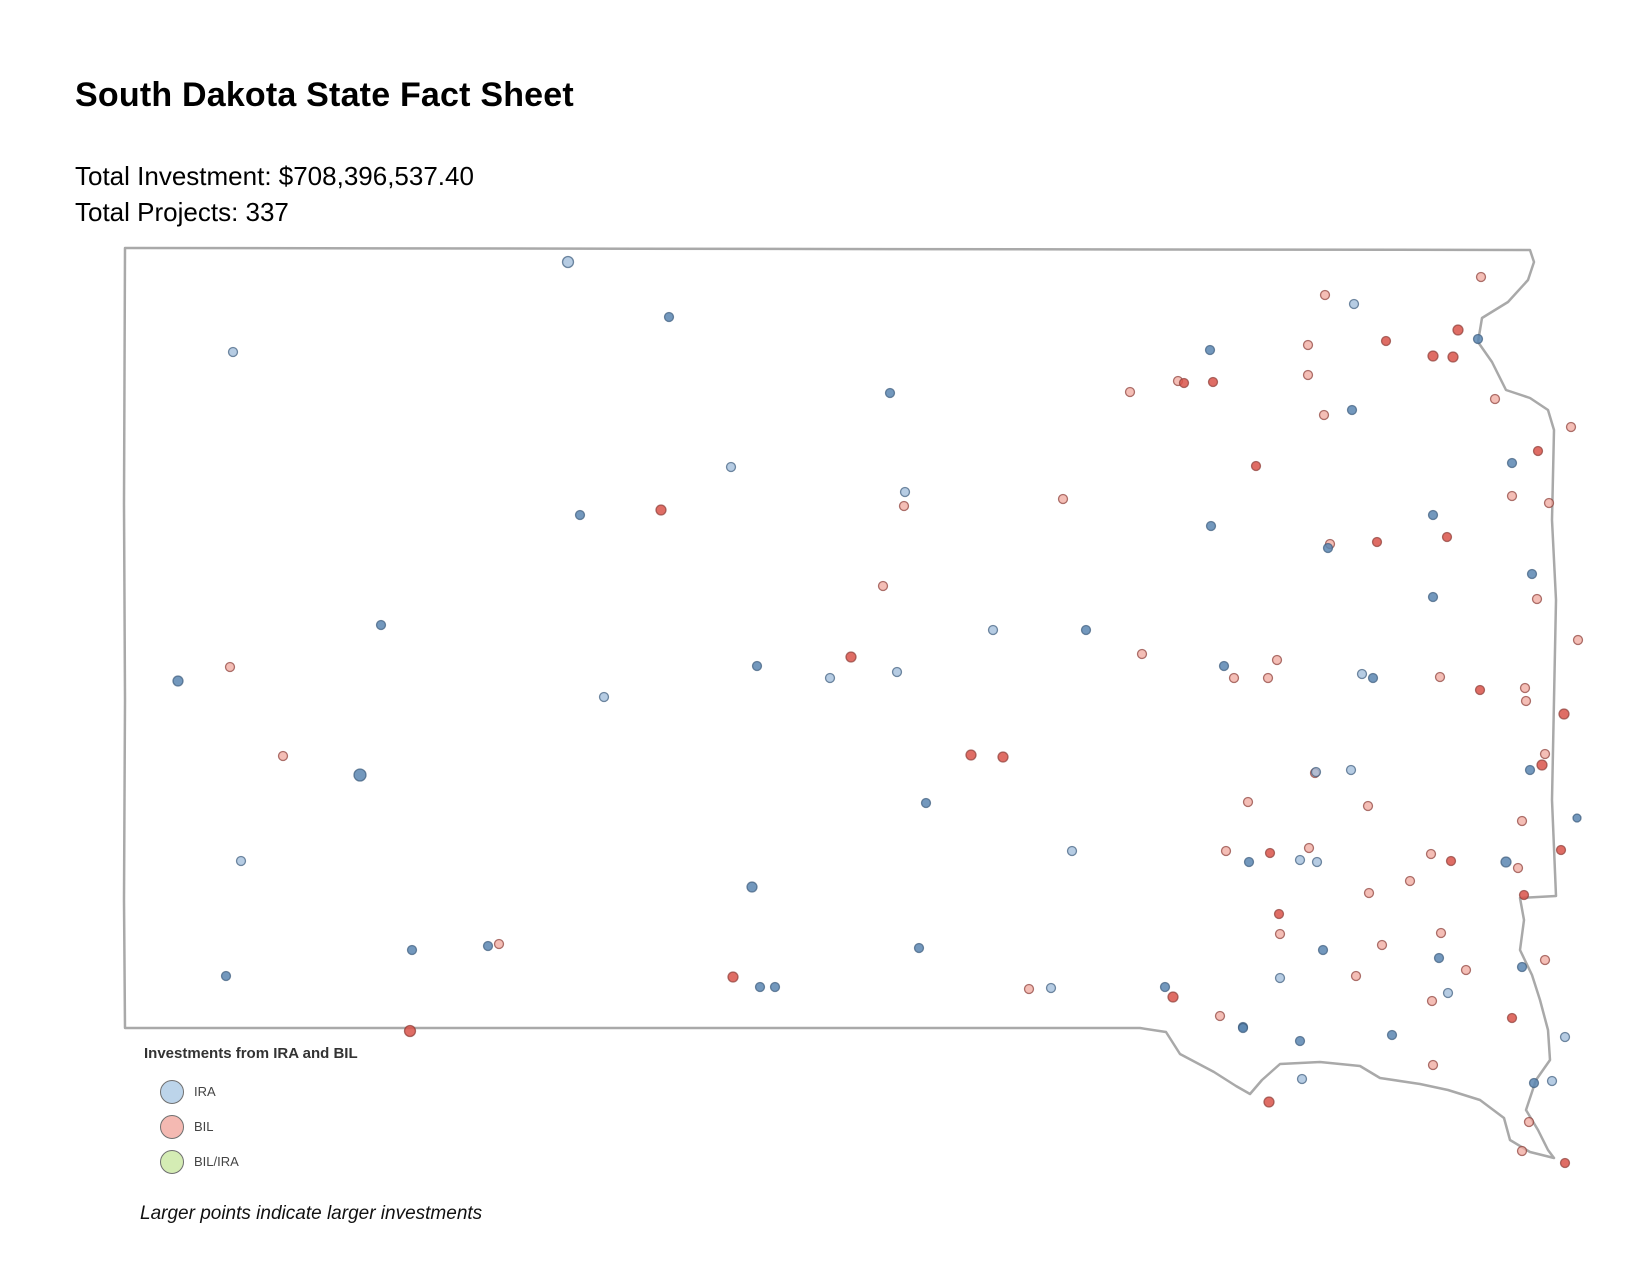 This screenshot has height=1275, width=1650. Describe the element at coordinates (172, 1161) in the screenshot. I see `bil-ira-swatch` at that location.